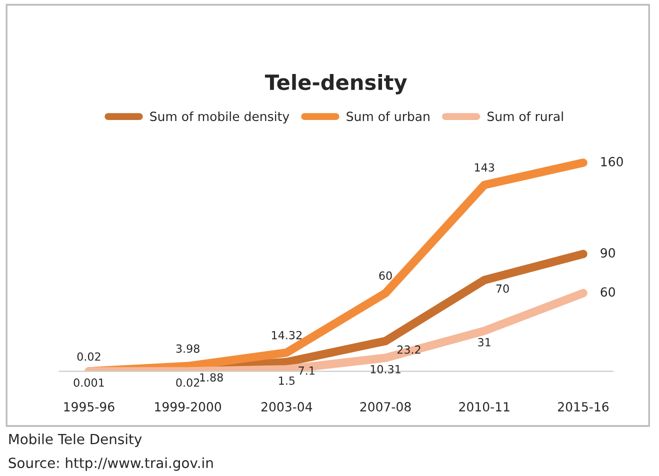 The height and width of the screenshot is (476, 659). What do you see at coordinates (287, 380) in the screenshot?
I see `data-label: 1.5` at bounding box center [287, 380].